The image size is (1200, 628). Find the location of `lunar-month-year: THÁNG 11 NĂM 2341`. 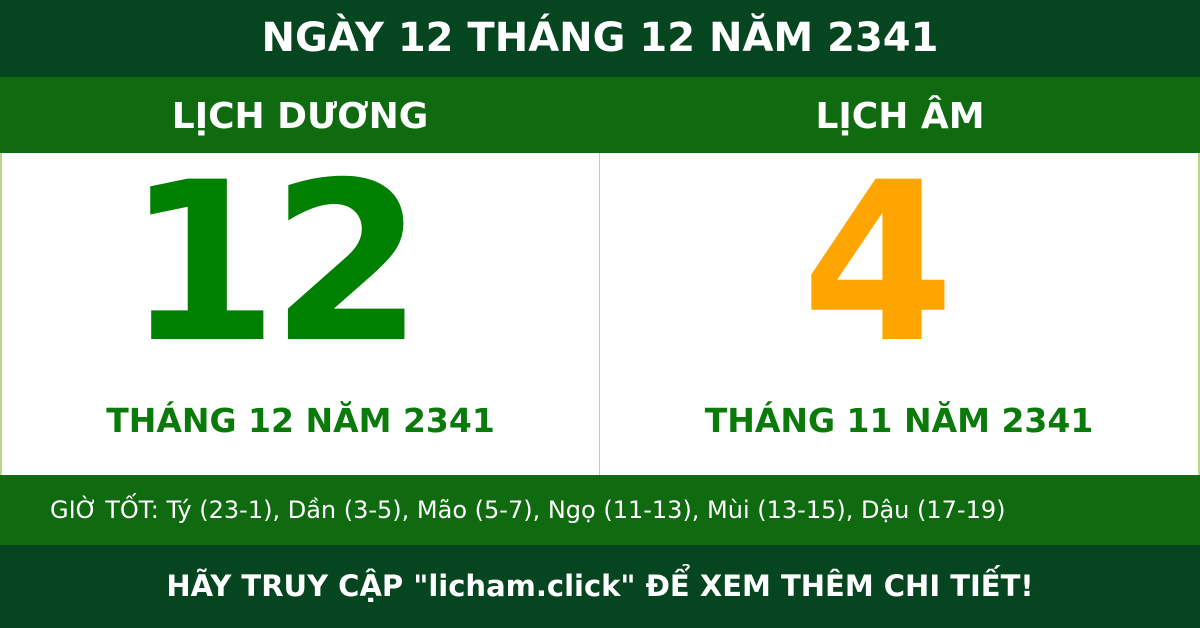

lunar-month-year: THÁNG 11 NĂM 2341 is located at coordinates (899, 420).